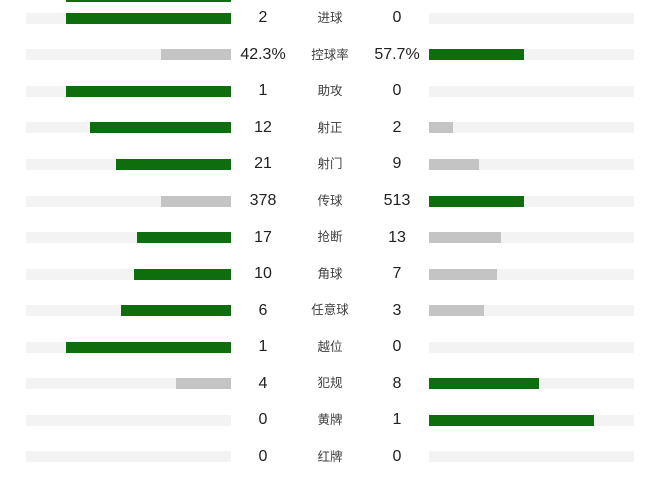 The width and height of the screenshot is (660, 490). What do you see at coordinates (263, 200) in the screenshot?
I see `home-value: 378` at bounding box center [263, 200].